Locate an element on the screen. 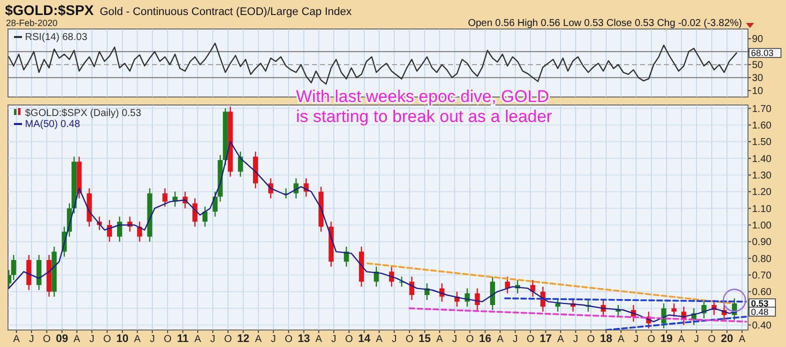  x-tick-label: 18 is located at coordinates (606, 339).